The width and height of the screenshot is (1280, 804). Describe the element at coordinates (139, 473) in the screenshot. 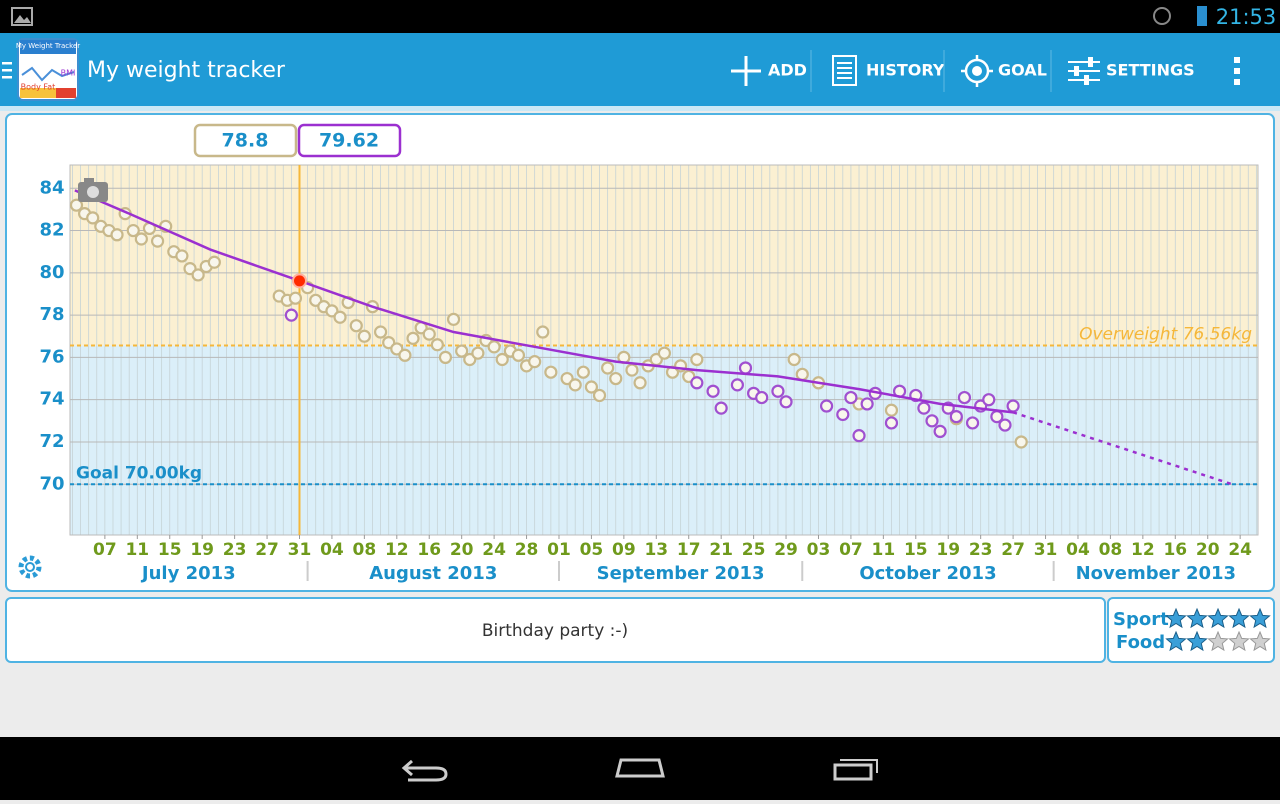

I see `reference-label: Goal 70.00kg` at that location.